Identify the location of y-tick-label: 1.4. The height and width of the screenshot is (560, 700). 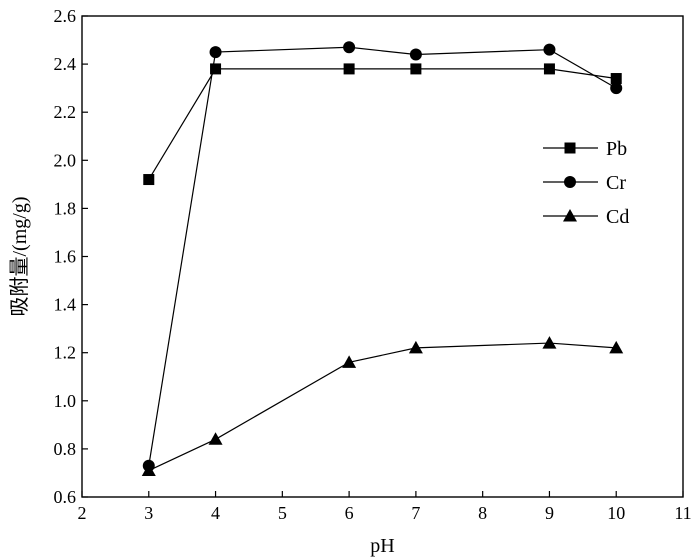
(65, 305).